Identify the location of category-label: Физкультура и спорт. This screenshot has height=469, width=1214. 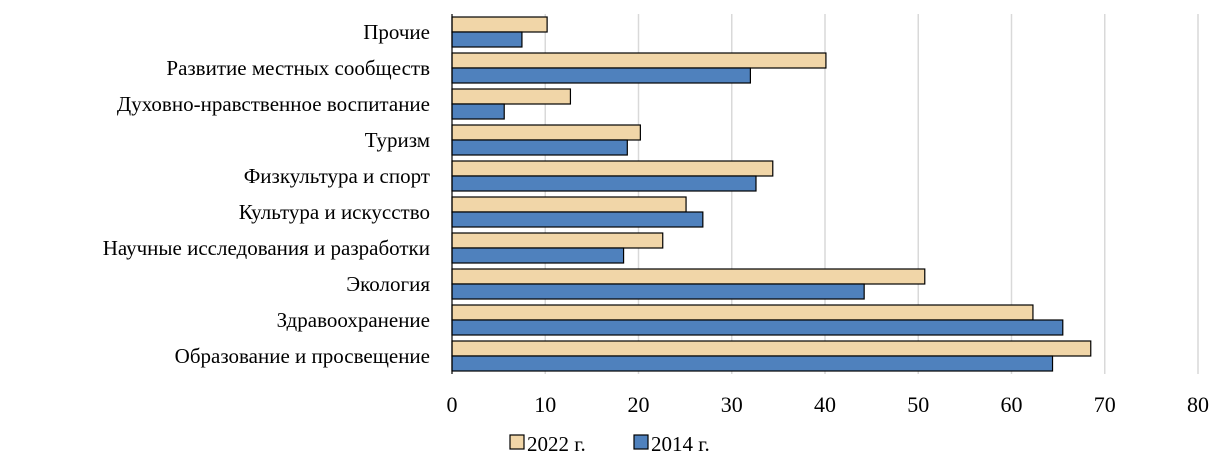
(337, 176).